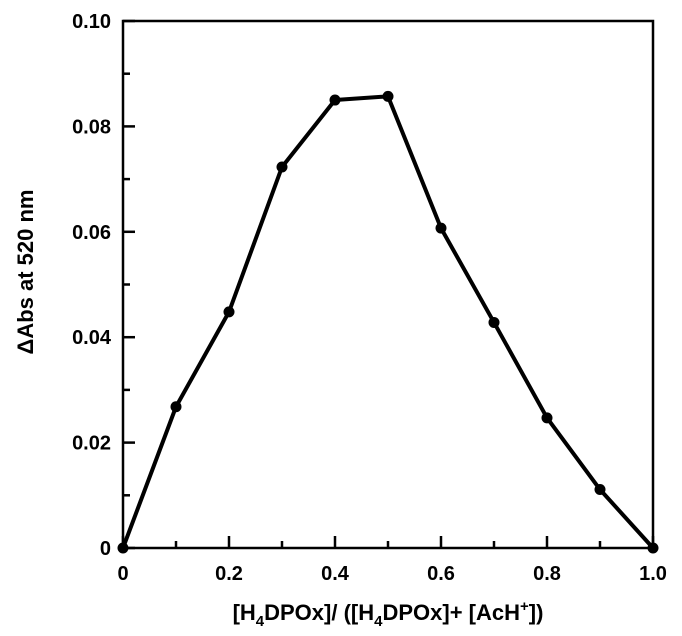  I want to click on x-tick-label: 1.0, so click(653, 574).